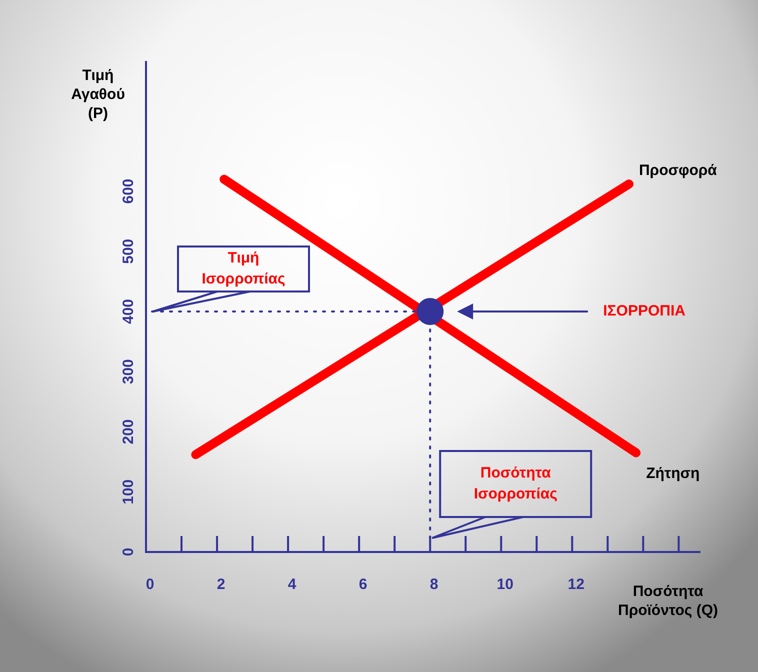 This screenshot has width=758, height=672. Describe the element at coordinates (98, 94) in the screenshot. I see `y-axis-title: Τιμή Αγαθού (P)` at that location.